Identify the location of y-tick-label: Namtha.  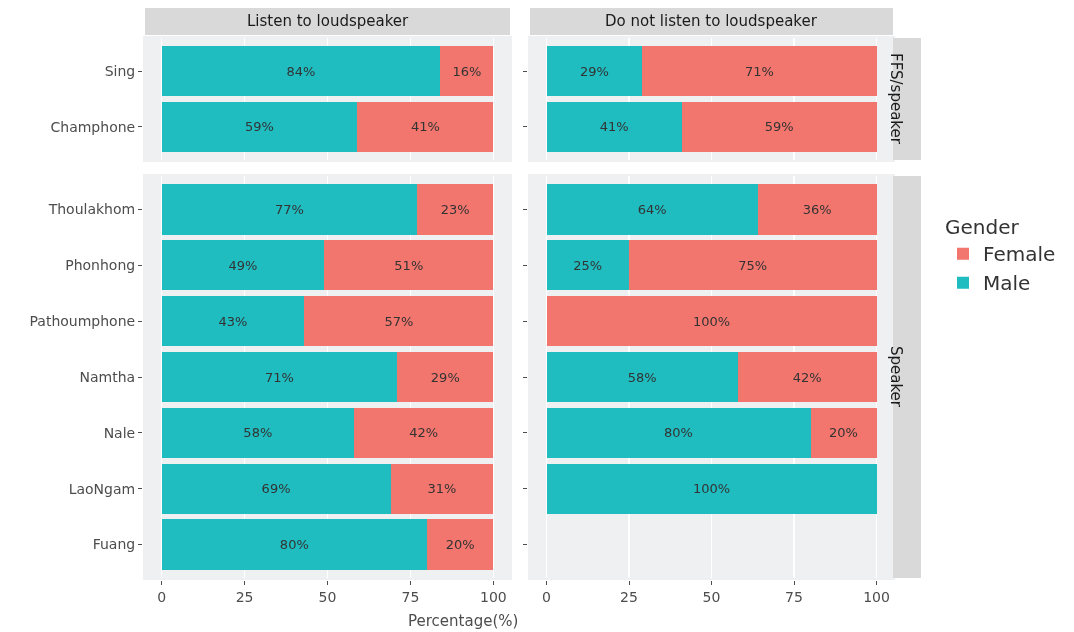
(107, 376).